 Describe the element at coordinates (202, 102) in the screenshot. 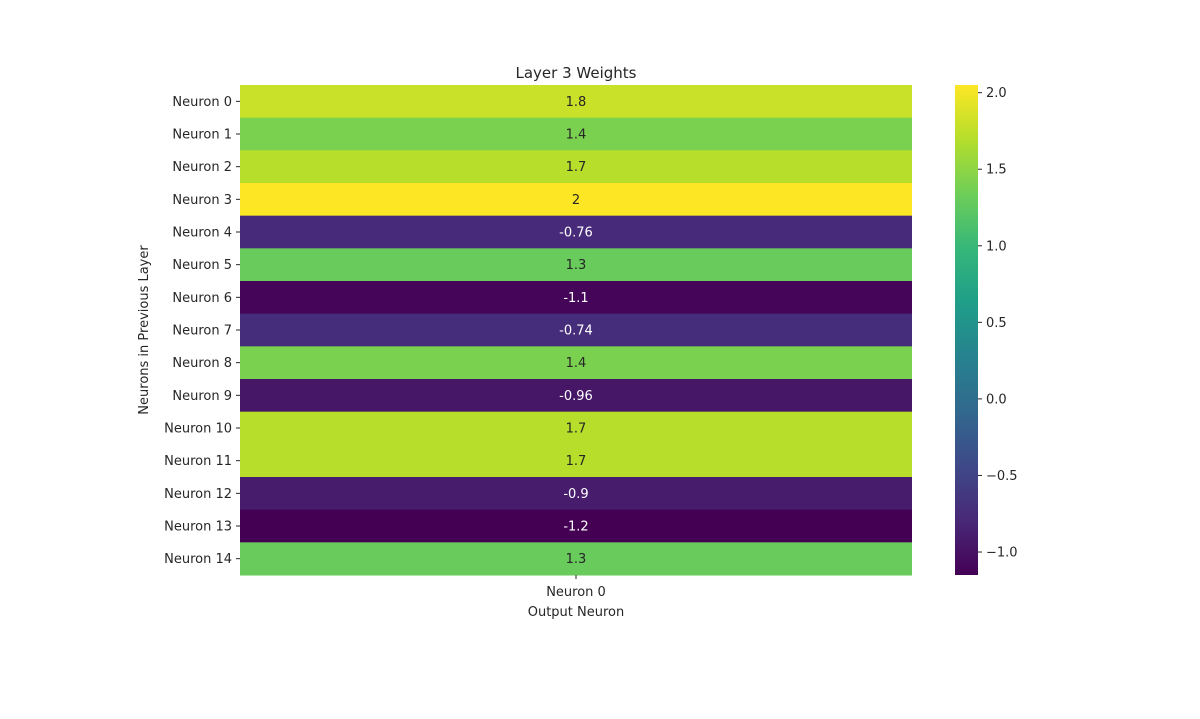

I see `row-tick-label: Neuron 0` at that location.